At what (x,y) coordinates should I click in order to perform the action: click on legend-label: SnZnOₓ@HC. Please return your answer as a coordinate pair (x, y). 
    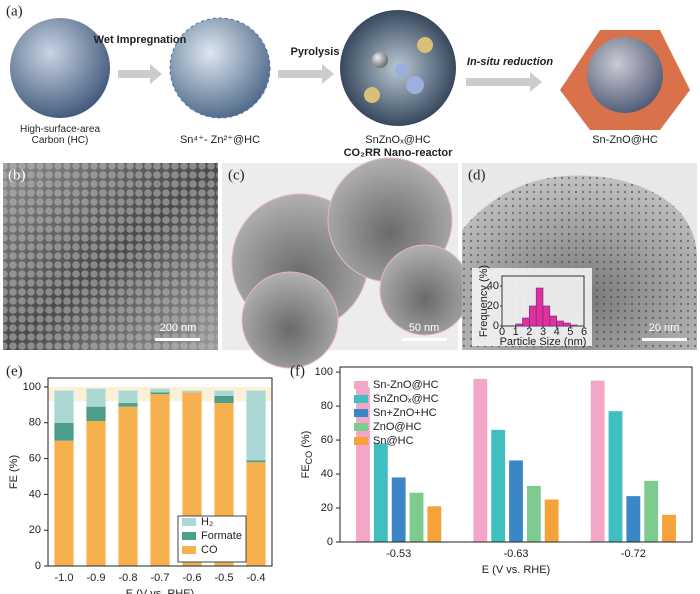
    Looking at the image, I should click on (406, 399).